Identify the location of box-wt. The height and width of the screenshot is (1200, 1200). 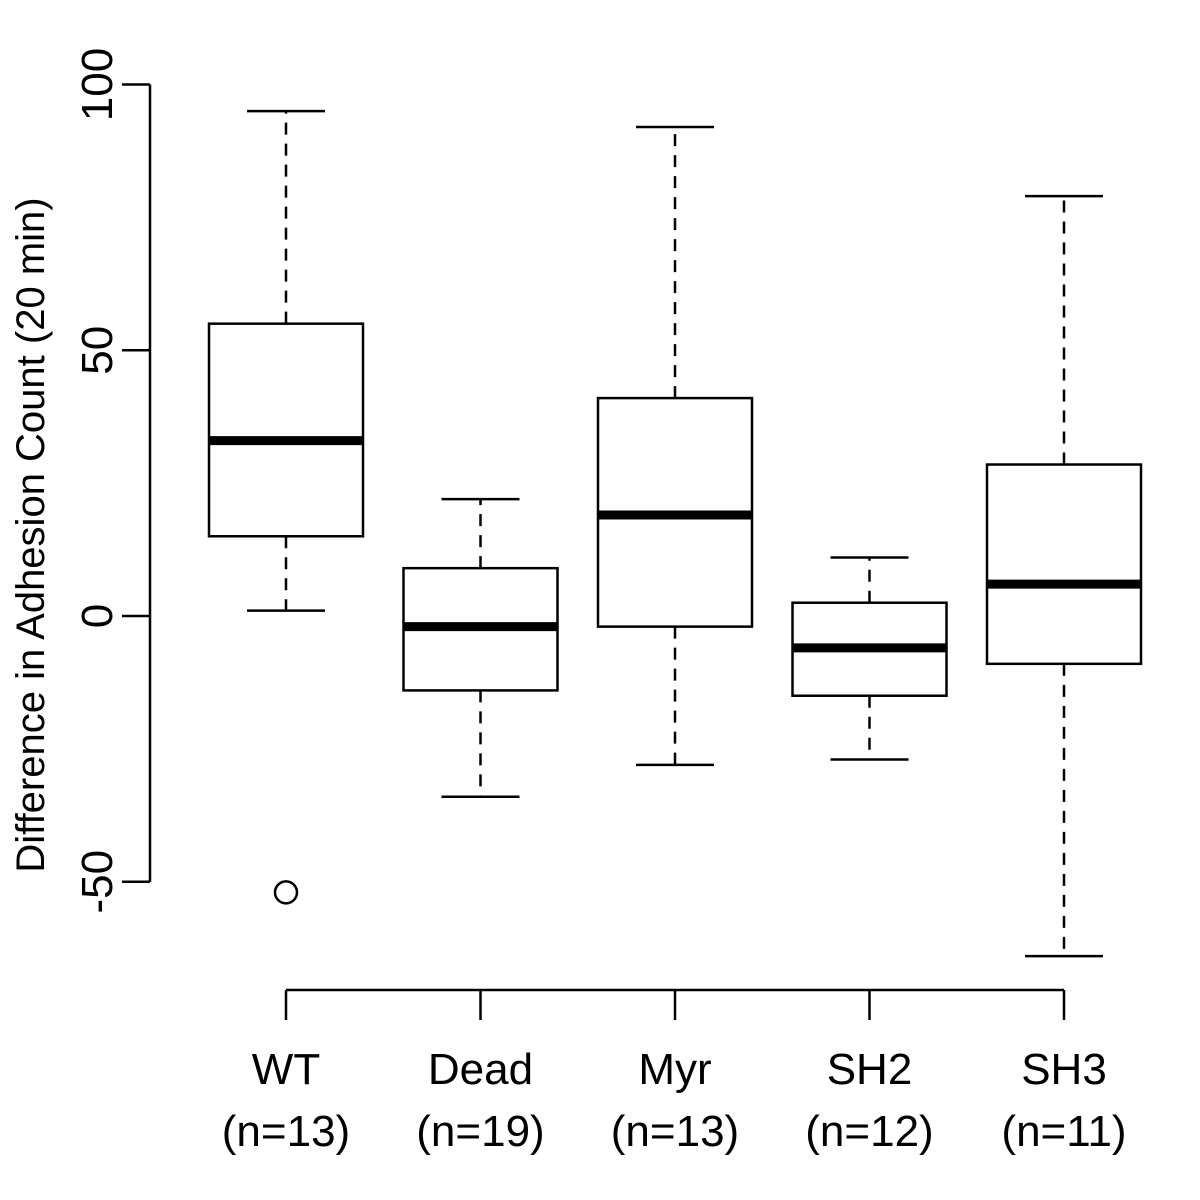
(286, 507).